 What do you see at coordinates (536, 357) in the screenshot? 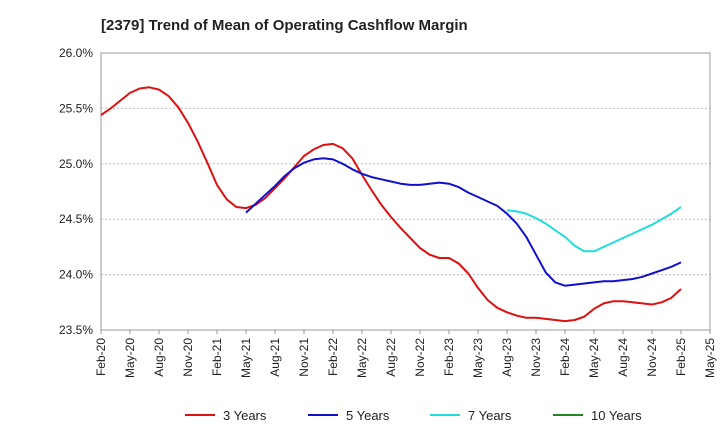
I see `x-tick-label: Nov-23` at bounding box center [536, 357].